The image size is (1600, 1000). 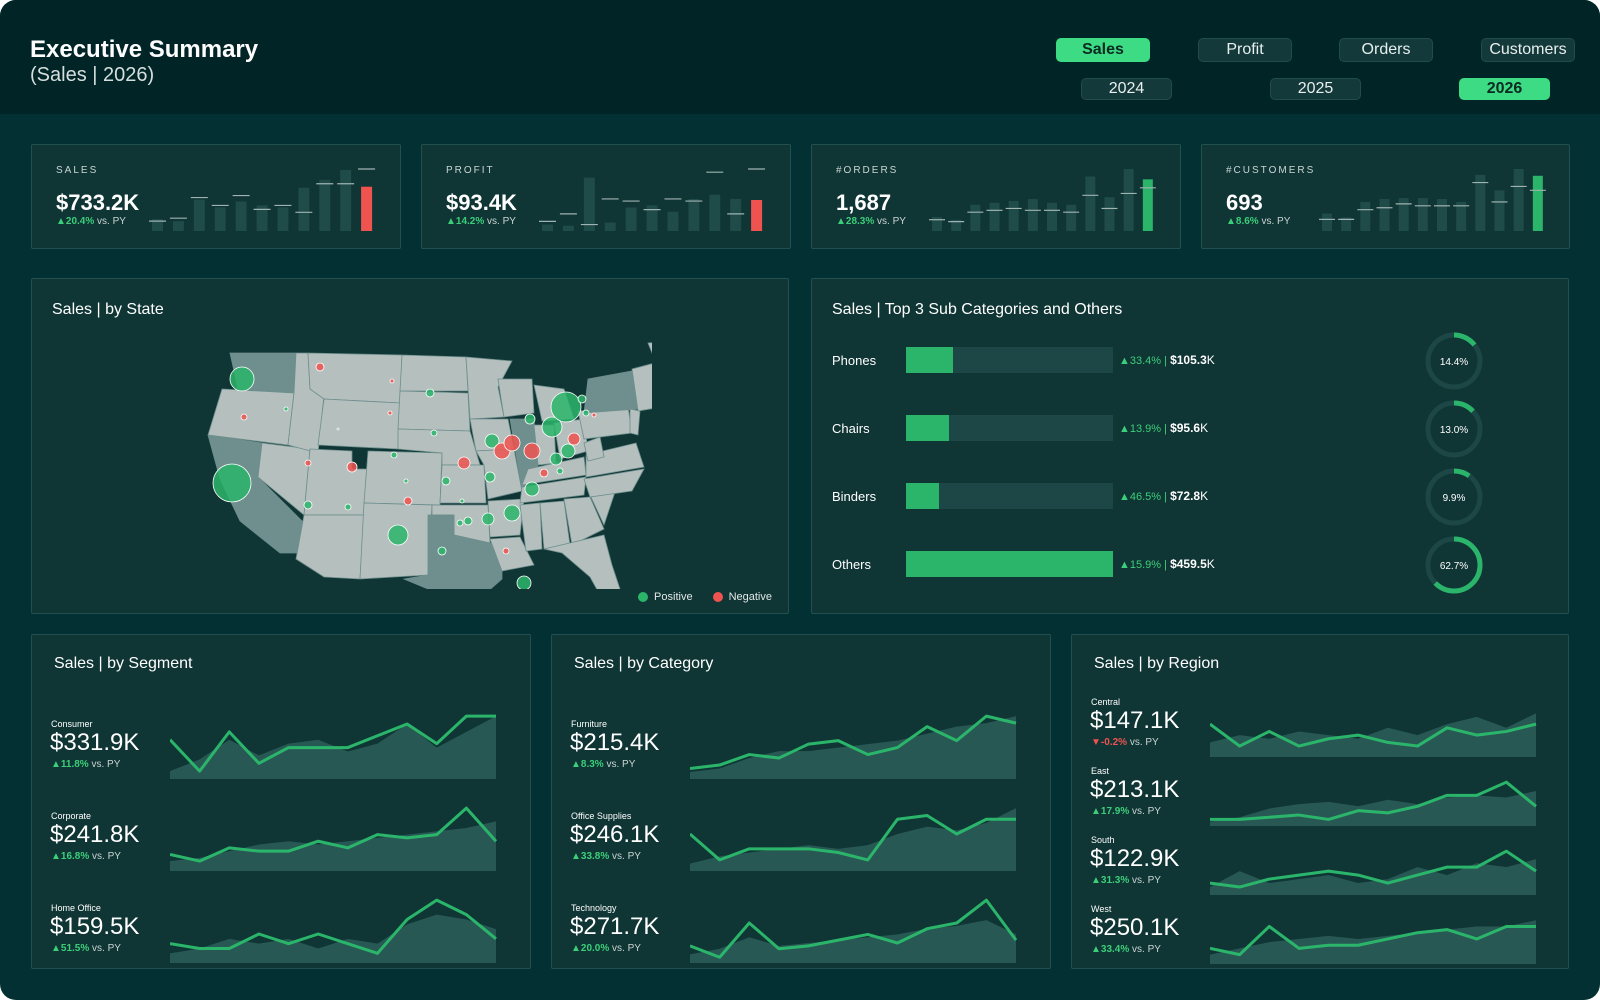 I want to click on prior-year-area, so click(x=853, y=839).